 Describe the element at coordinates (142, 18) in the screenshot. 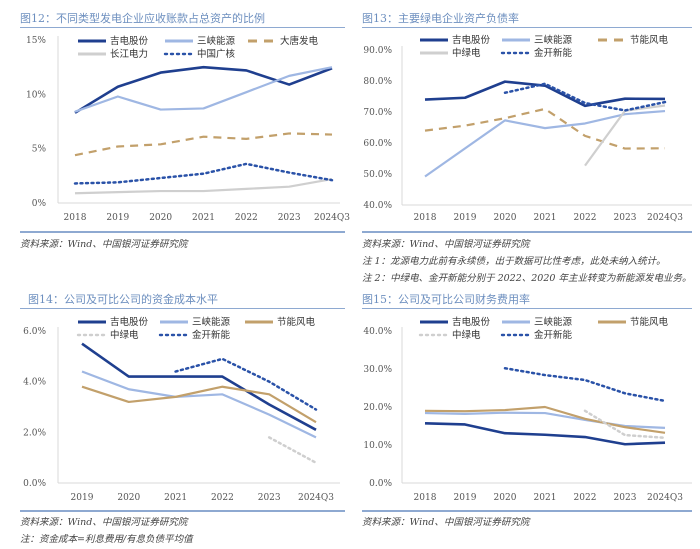

I see `chart-title: 图12：不同类型发电企业应收账款占总资产的比例` at that location.